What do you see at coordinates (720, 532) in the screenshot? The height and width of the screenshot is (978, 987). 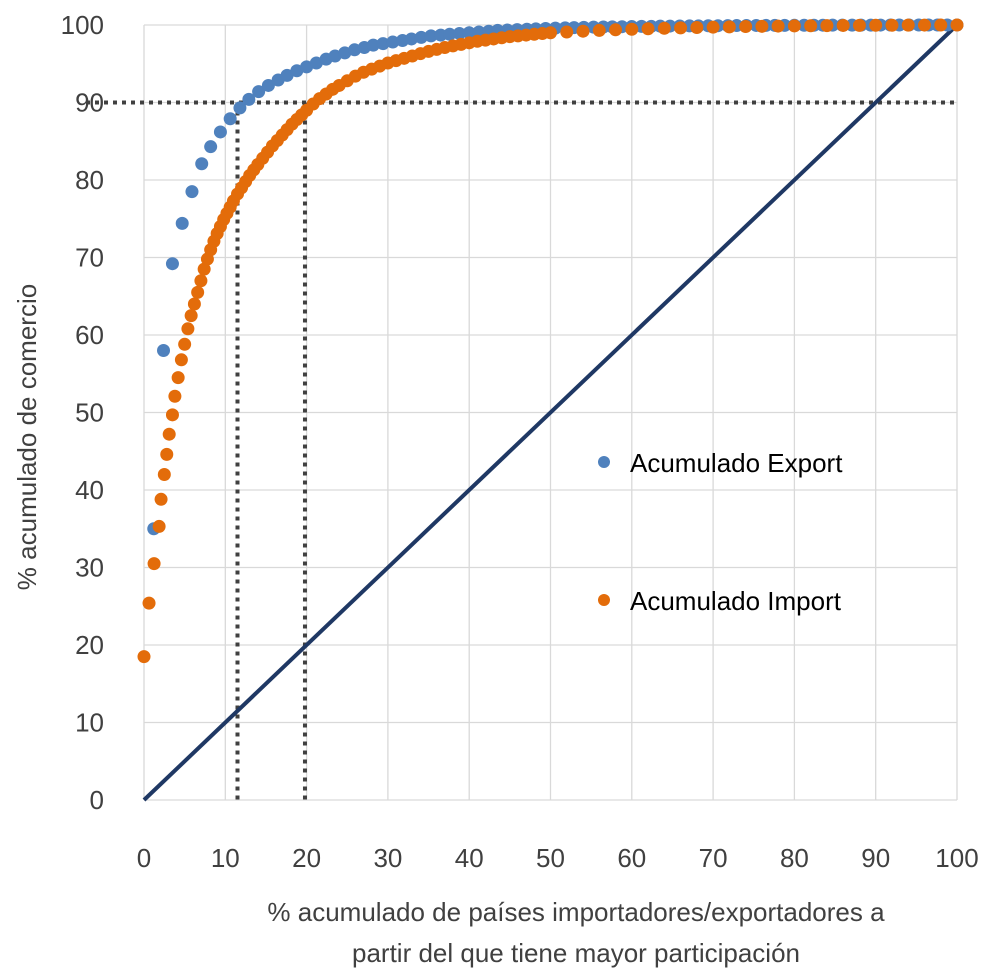 I see `legend: Acumulado Export Acumulado Import` at bounding box center [720, 532].